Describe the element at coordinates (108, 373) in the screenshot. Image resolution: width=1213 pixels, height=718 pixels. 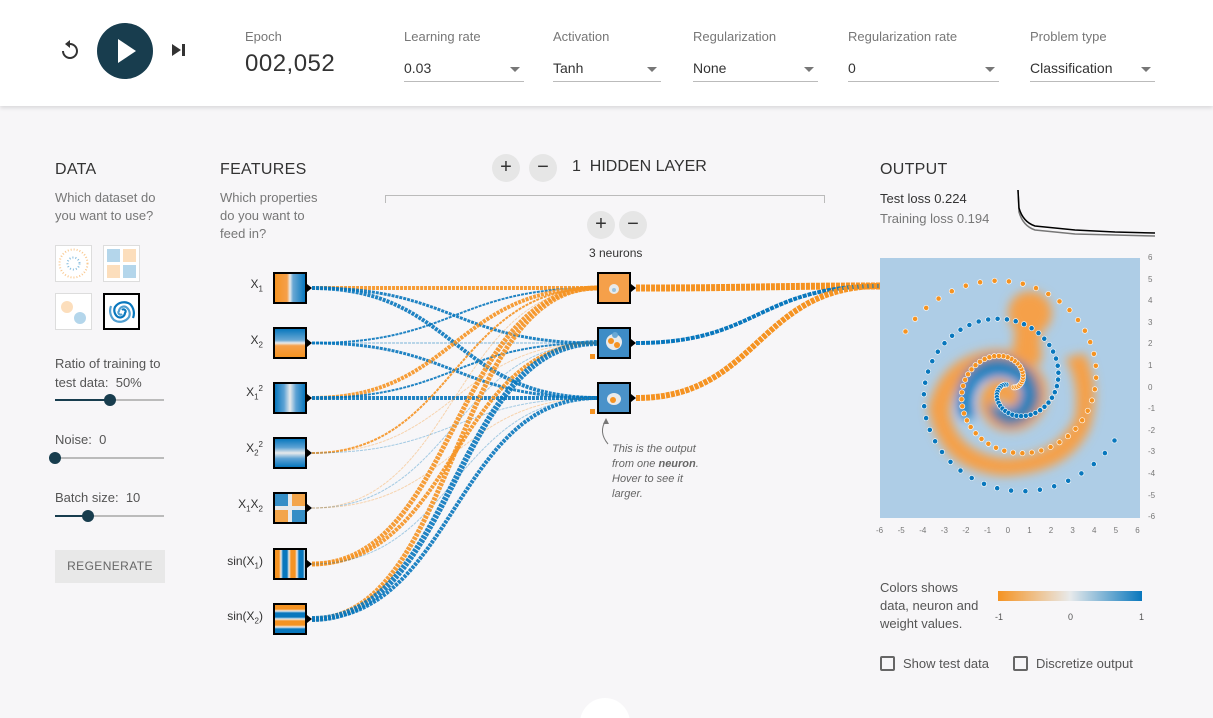
I see `ratio-label: Ratio of training to test data: 50%` at that location.